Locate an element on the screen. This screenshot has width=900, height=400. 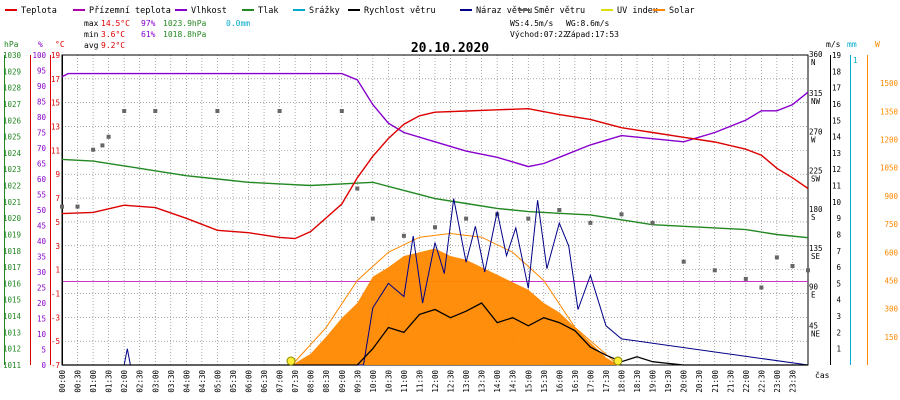
axis-tick-temp: 9 is located at coordinates (57, 174).